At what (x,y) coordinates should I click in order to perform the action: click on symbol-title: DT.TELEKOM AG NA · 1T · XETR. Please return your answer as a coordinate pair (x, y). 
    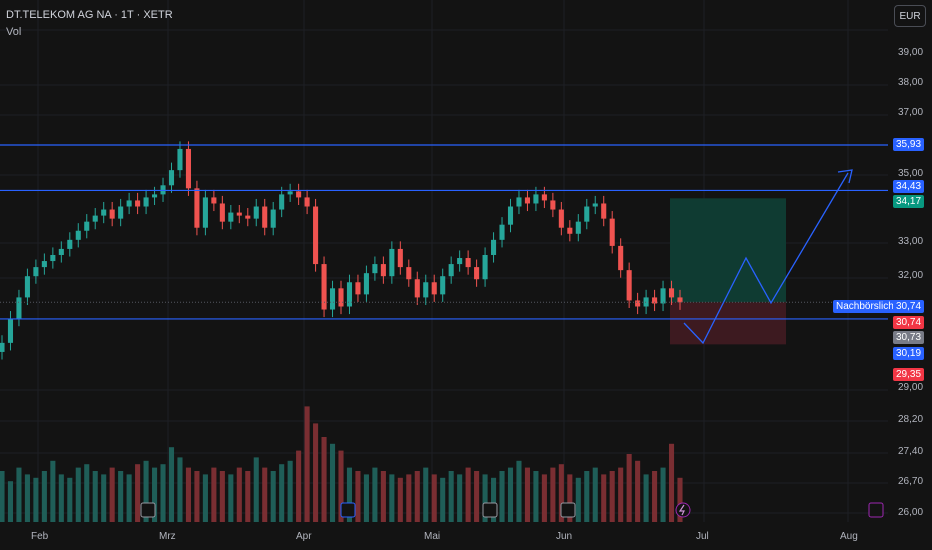
    Looking at the image, I should click on (89, 15).